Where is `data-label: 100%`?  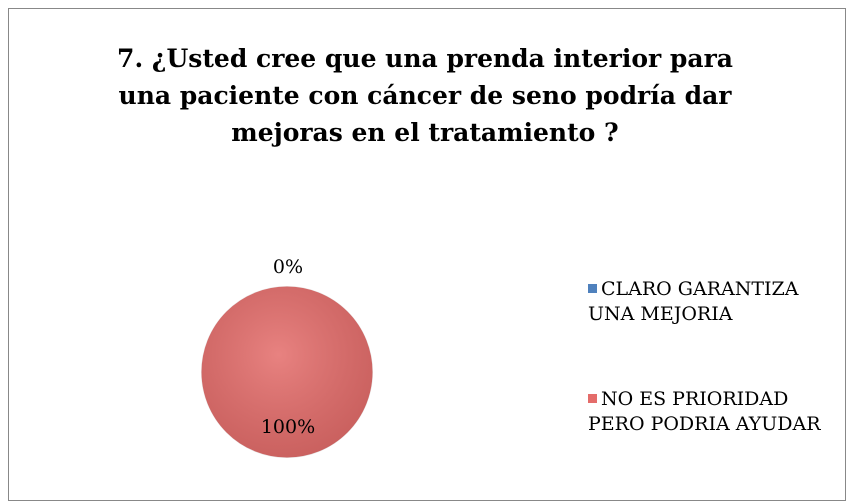
data-label: 100% is located at coordinates (288, 427).